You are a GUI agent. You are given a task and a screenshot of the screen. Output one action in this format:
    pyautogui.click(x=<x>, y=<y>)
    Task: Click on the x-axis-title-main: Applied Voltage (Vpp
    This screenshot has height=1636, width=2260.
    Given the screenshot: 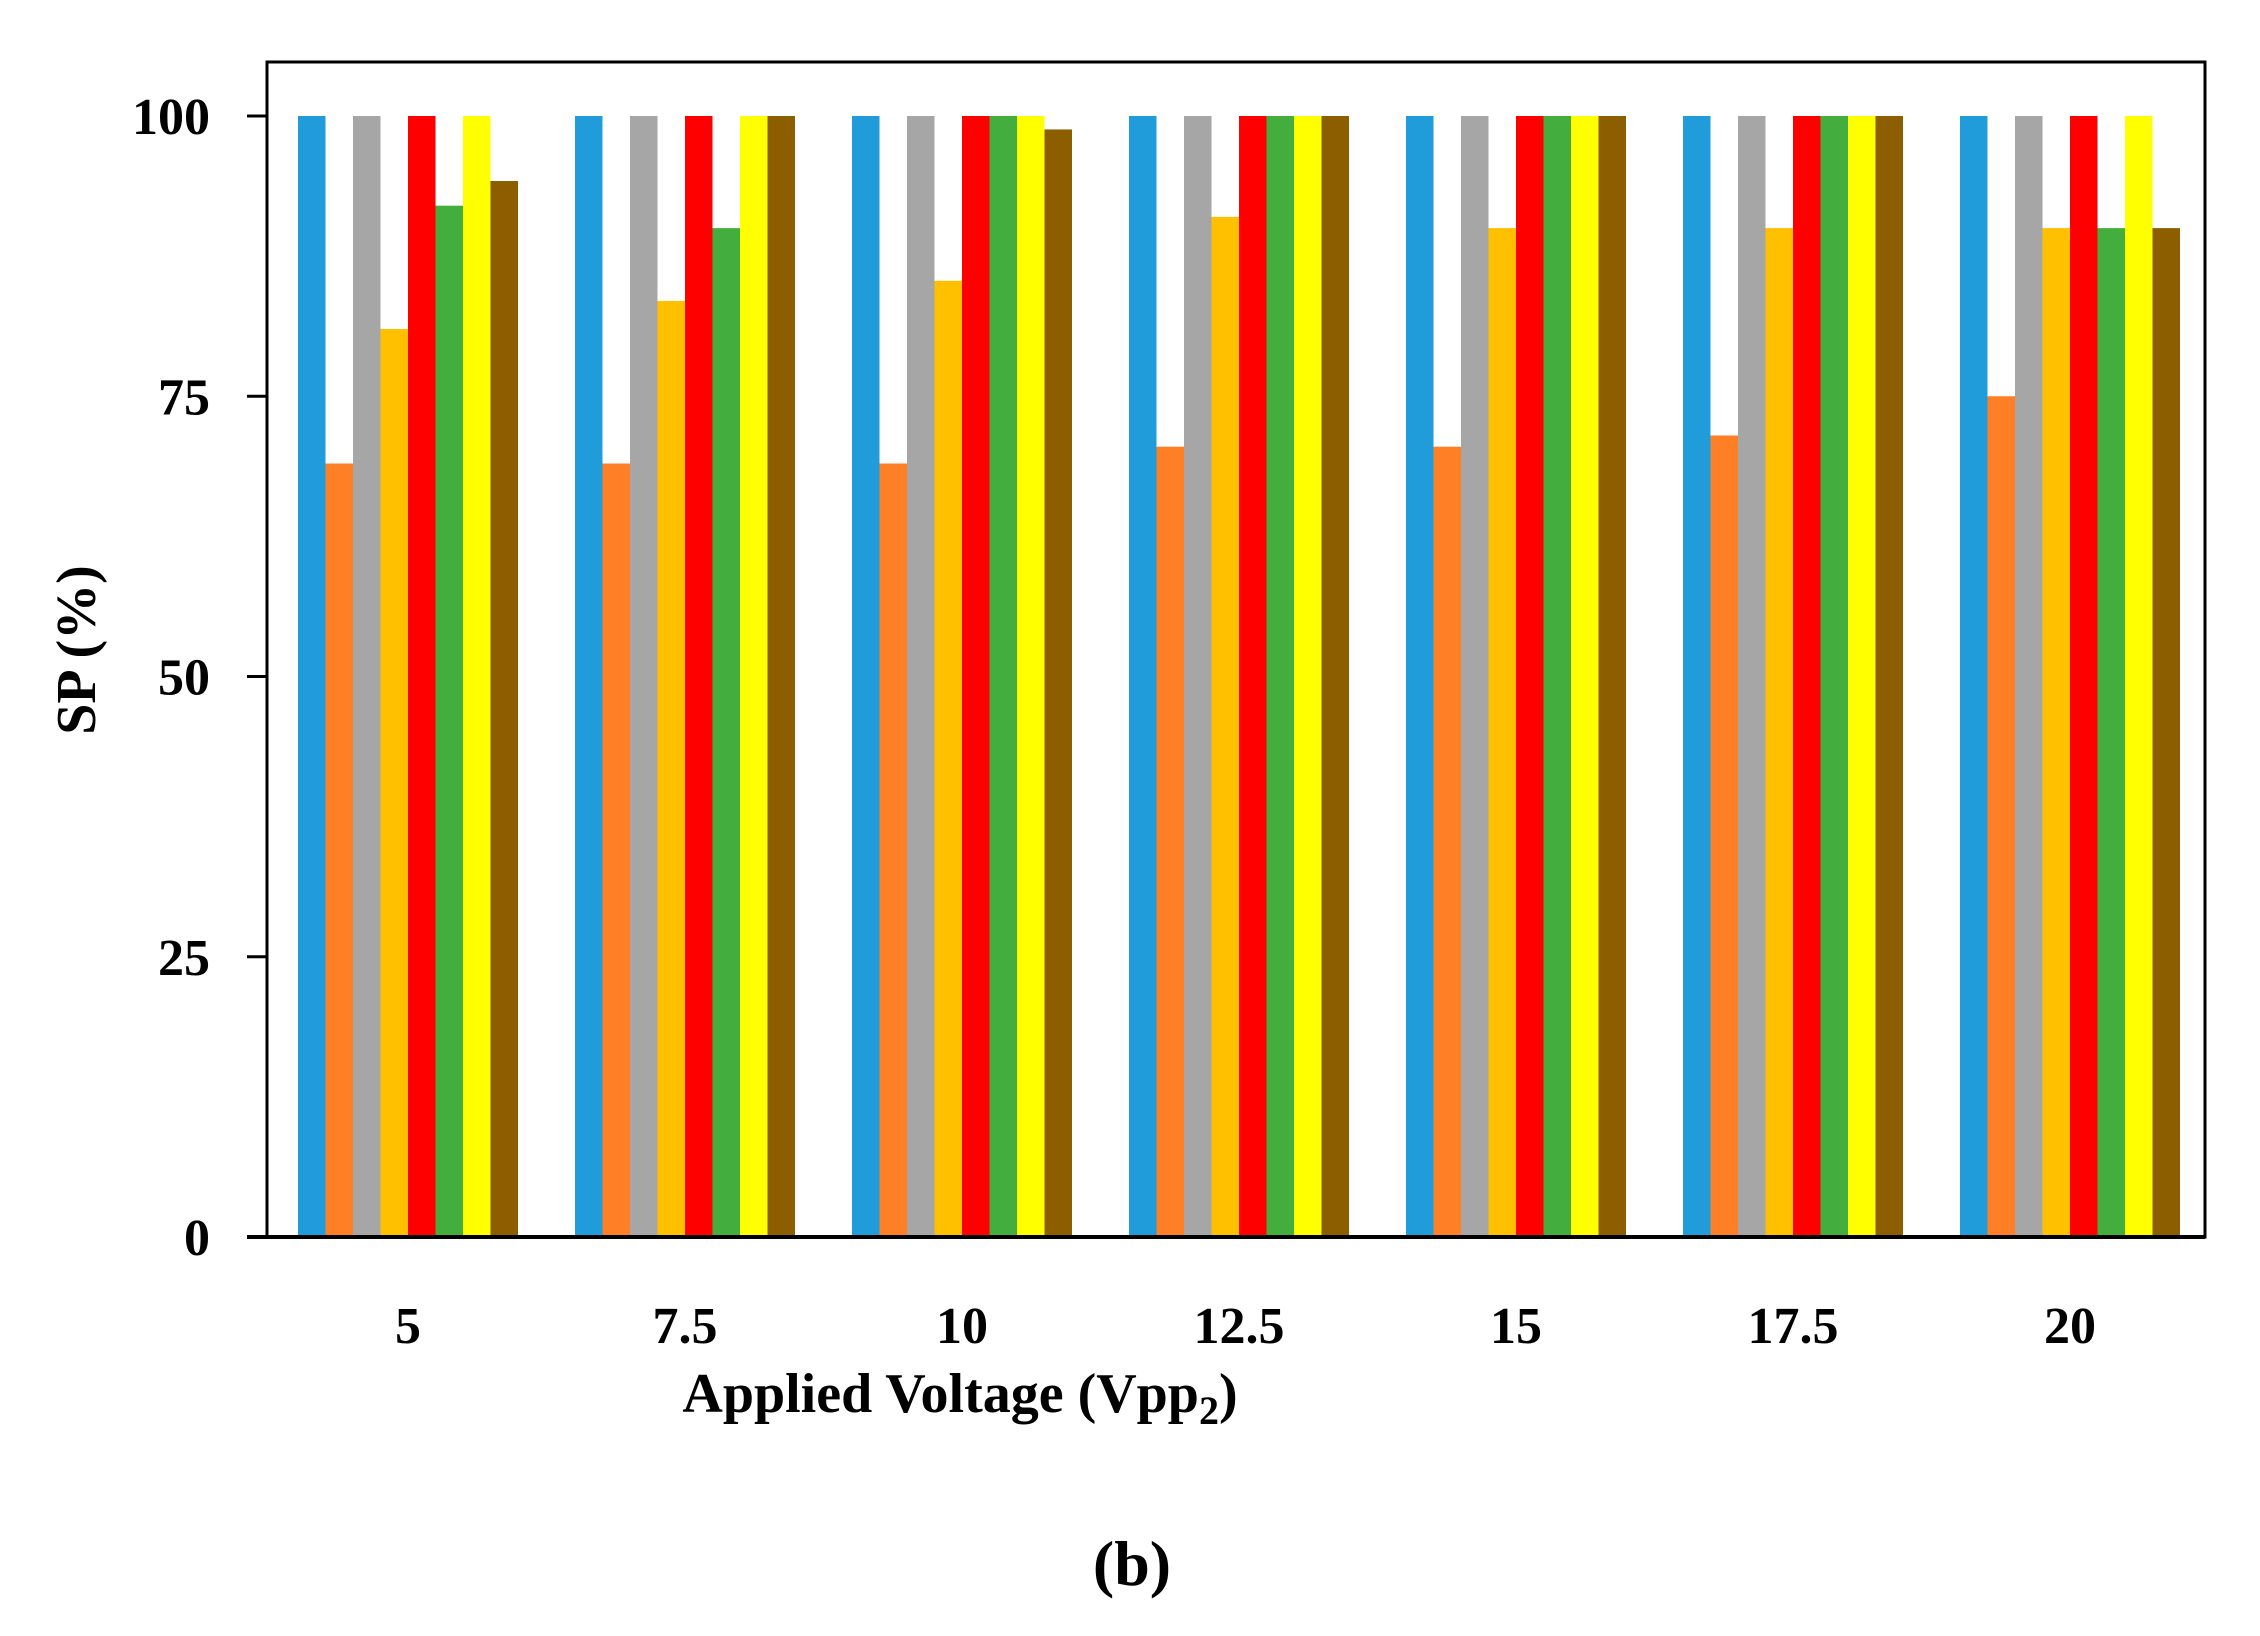 What is the action you would take?
    pyautogui.click(x=940, y=1394)
    